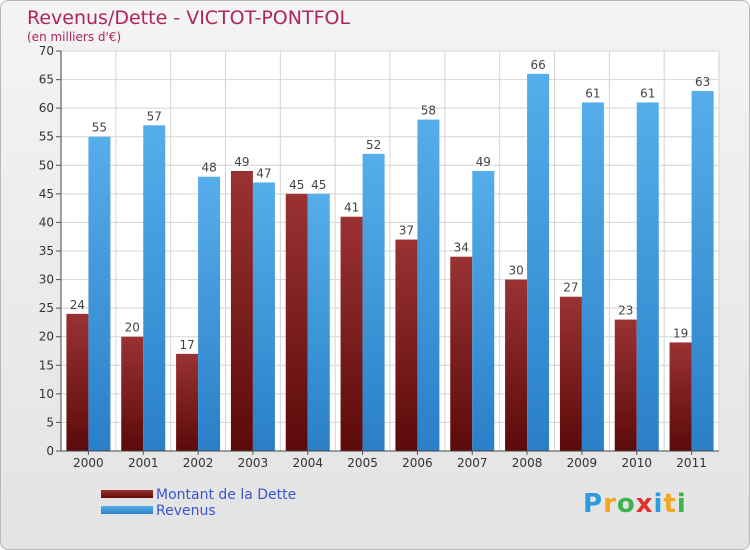  What do you see at coordinates (373, 145) in the screenshot?
I see `data-label-revenue: 52` at bounding box center [373, 145].